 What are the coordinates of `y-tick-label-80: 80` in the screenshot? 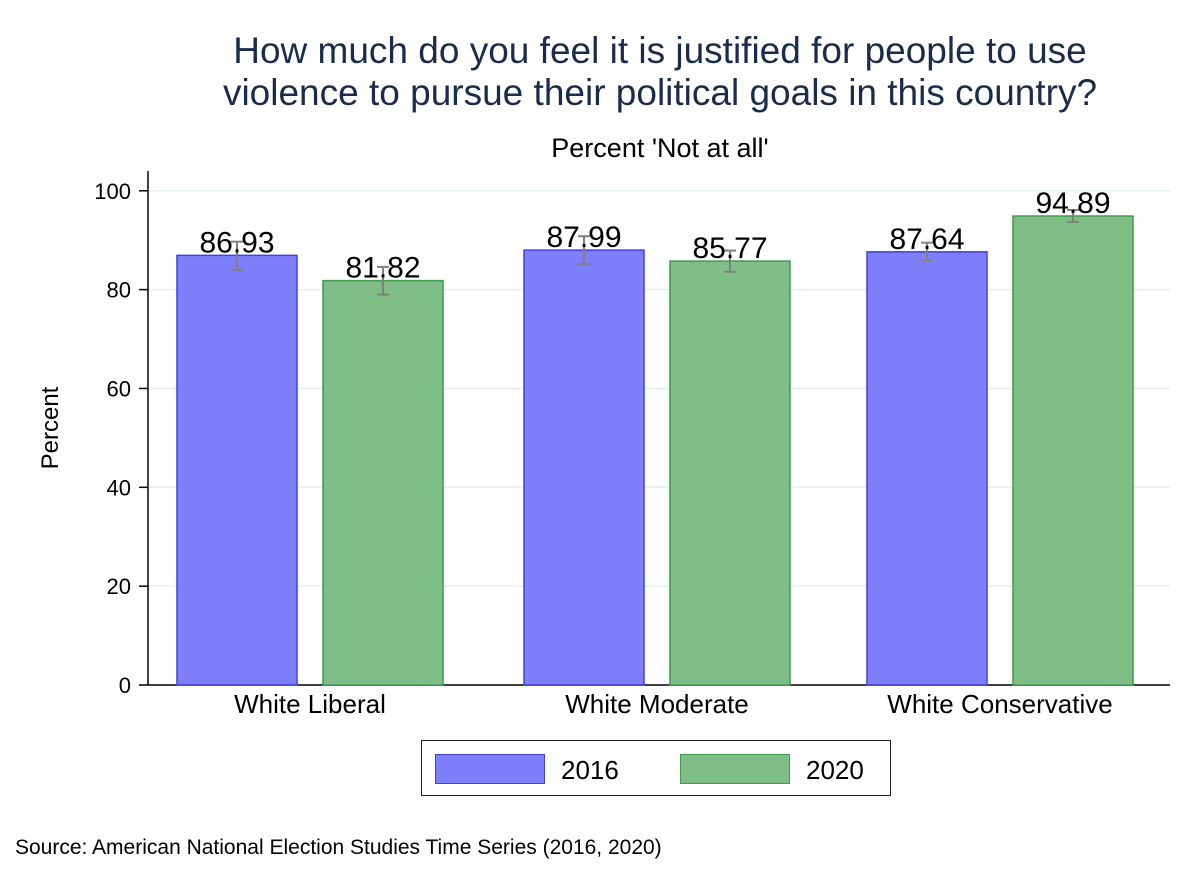 It's located at (119, 290).